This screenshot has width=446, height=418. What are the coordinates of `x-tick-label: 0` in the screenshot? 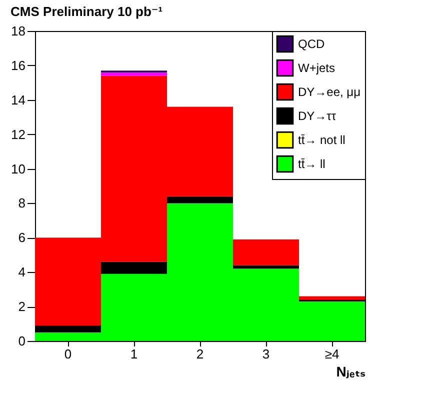 It's located at (68, 354).